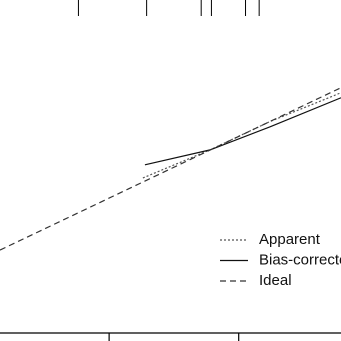 Image resolution: width=341 pixels, height=341 pixels. I want to click on legend-label: Bias-corrected, so click(300, 259).